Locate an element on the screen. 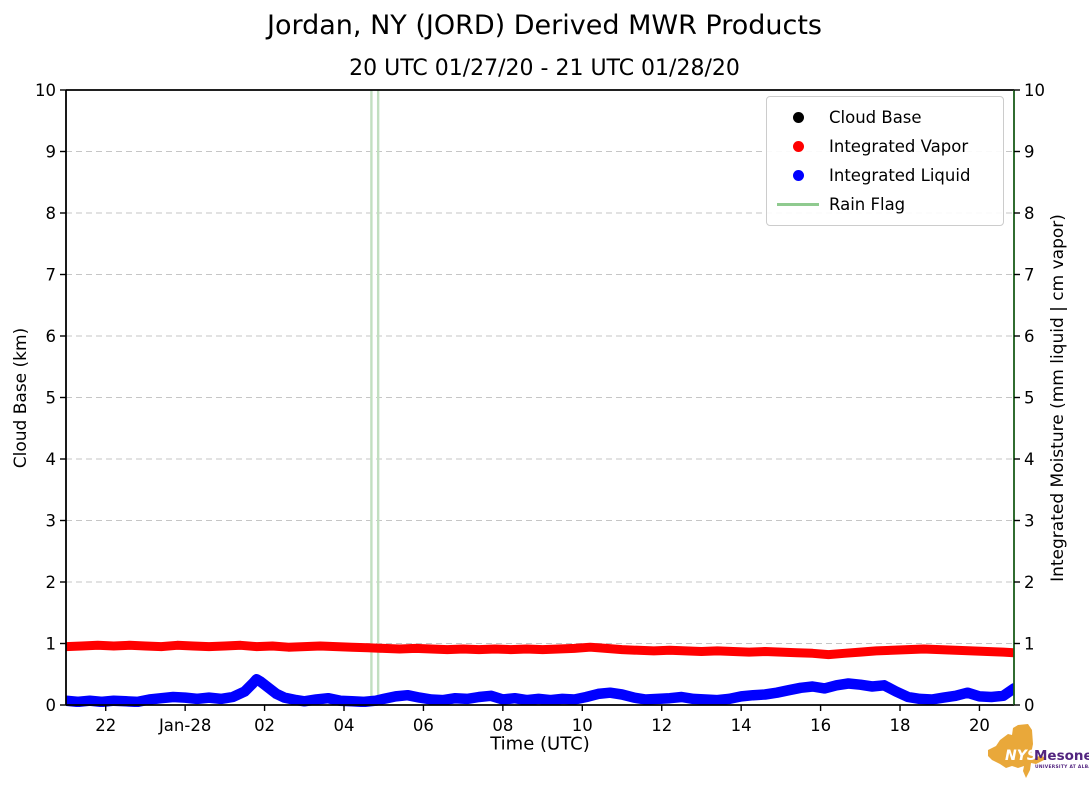 This screenshot has height=804, width=1089. x-tick-08: 08 is located at coordinates (502, 725).